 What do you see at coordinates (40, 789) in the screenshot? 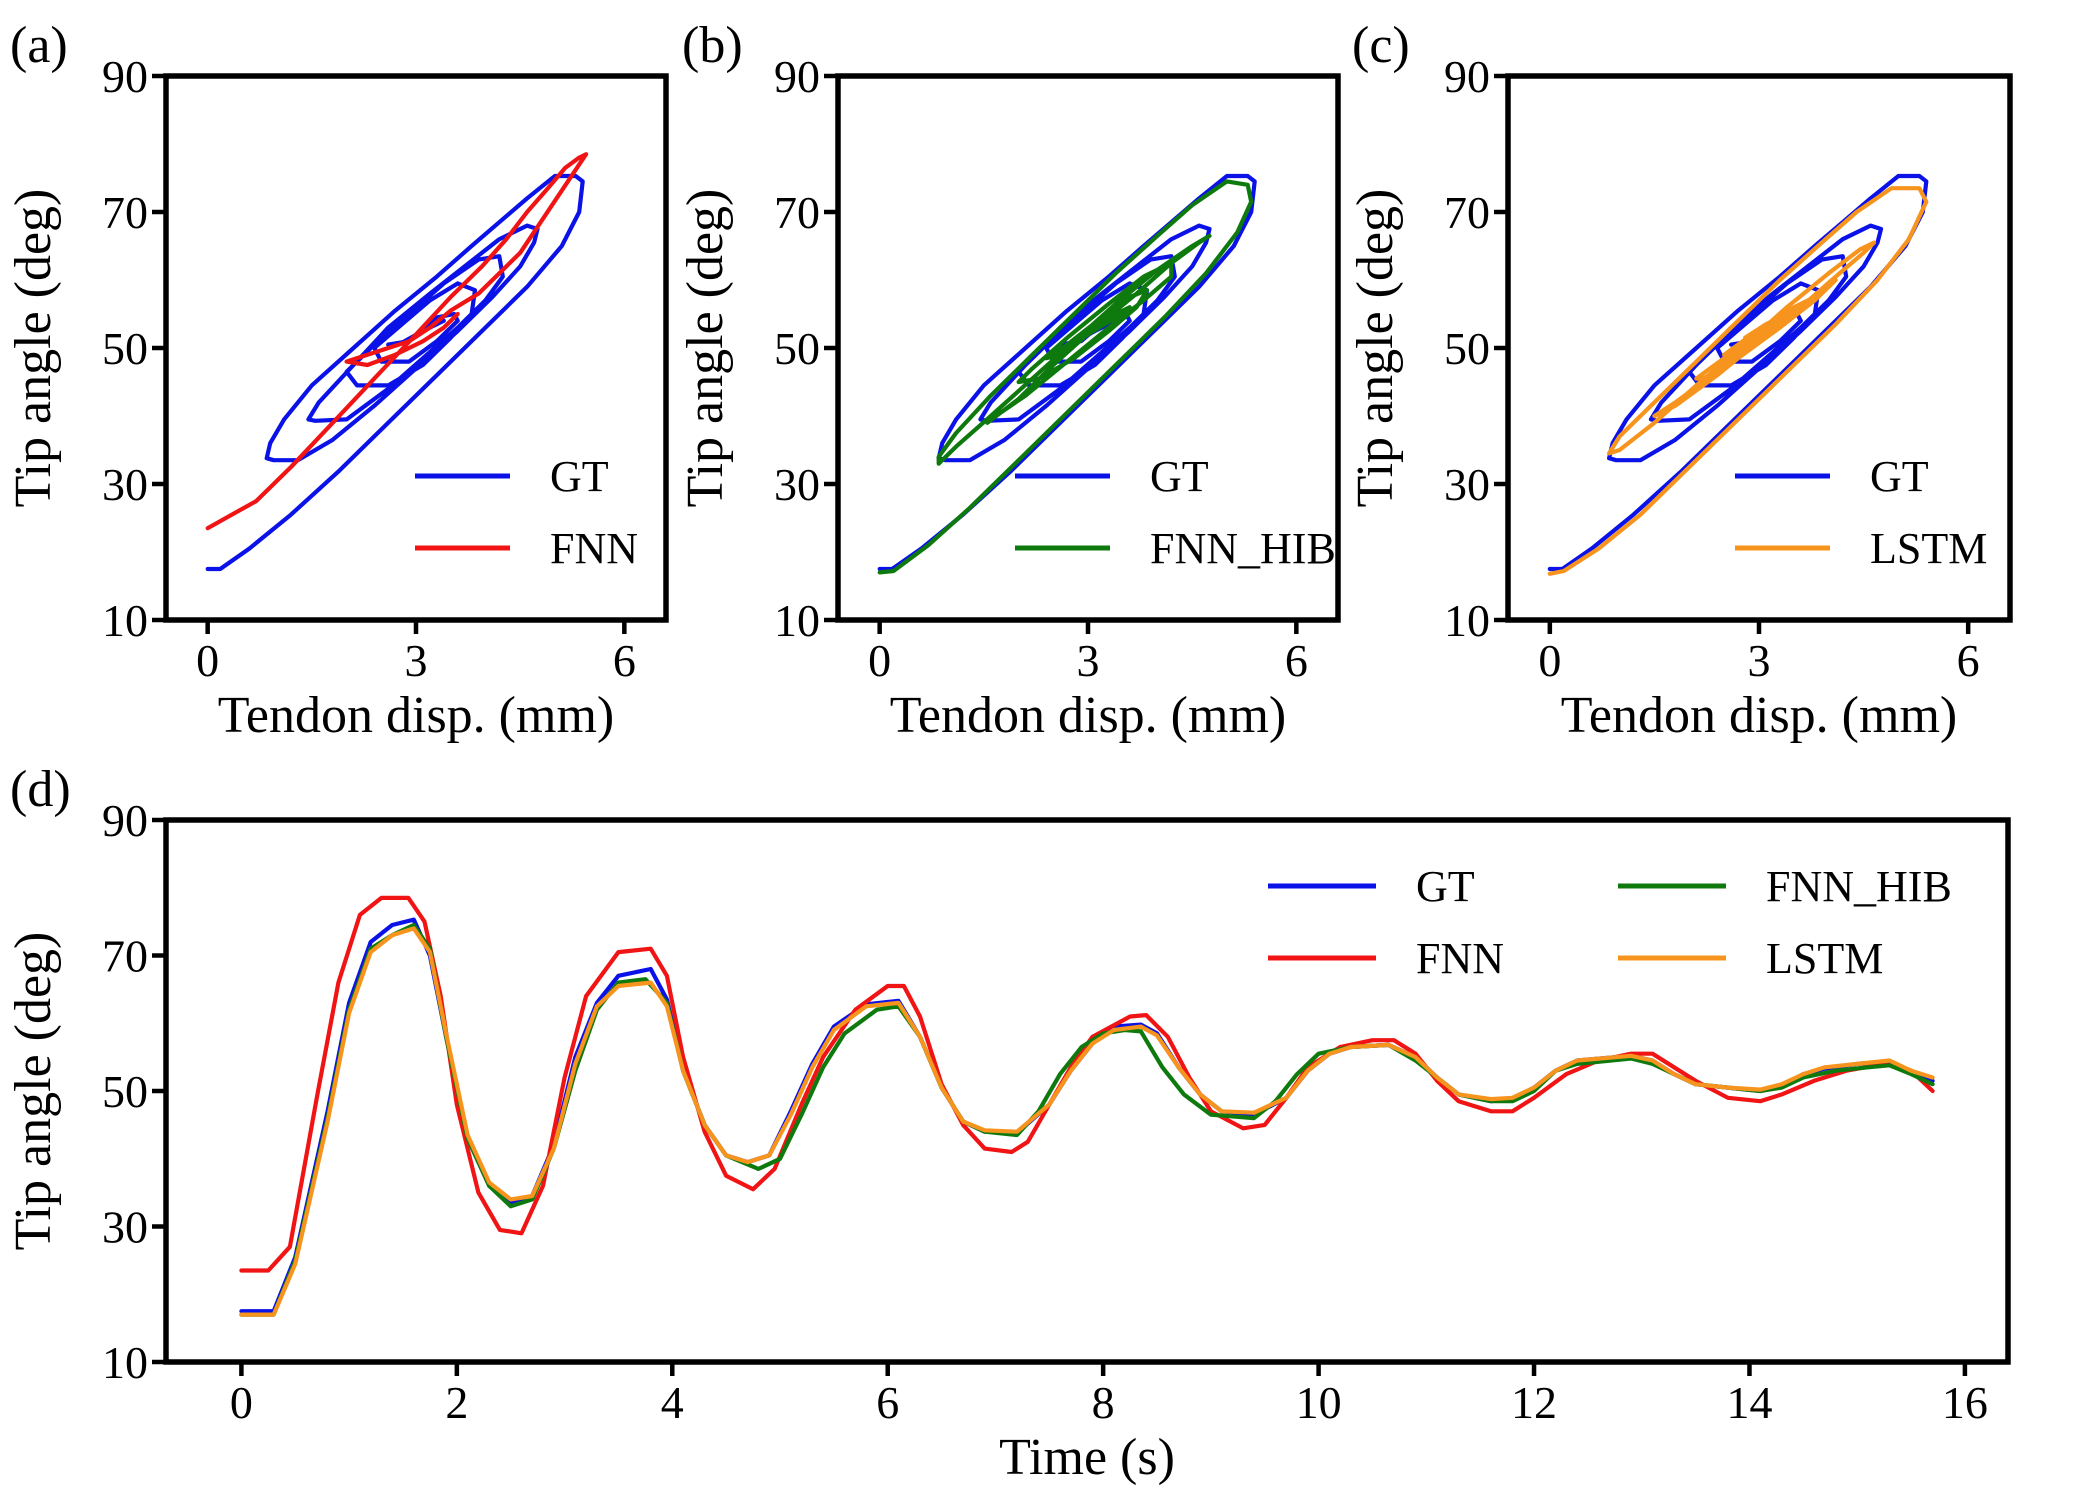
I see `panel-label: (d)` at bounding box center [40, 789].